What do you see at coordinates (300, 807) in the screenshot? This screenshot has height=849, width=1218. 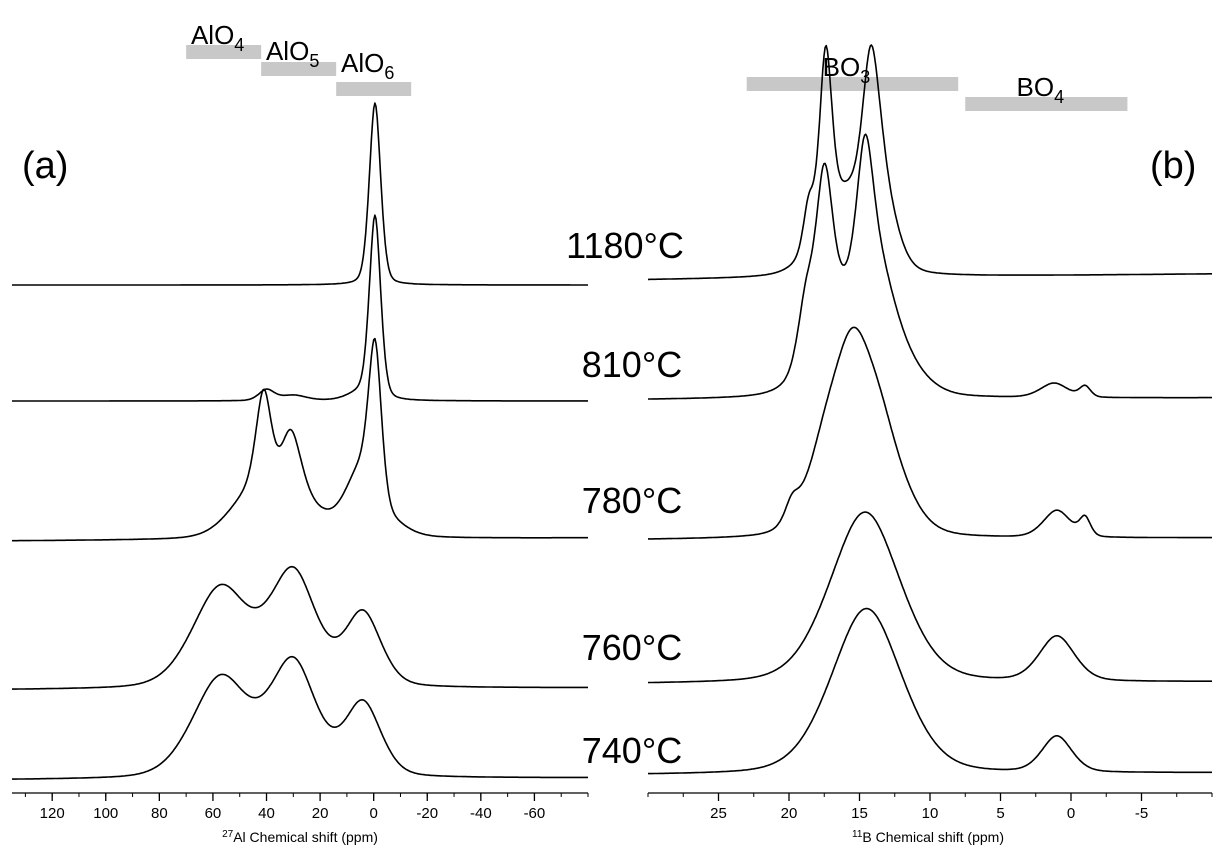 I see `panel-a-x-axis: 120 100 80 60 40 20 0 -20 -40 -60` at bounding box center [300, 807].